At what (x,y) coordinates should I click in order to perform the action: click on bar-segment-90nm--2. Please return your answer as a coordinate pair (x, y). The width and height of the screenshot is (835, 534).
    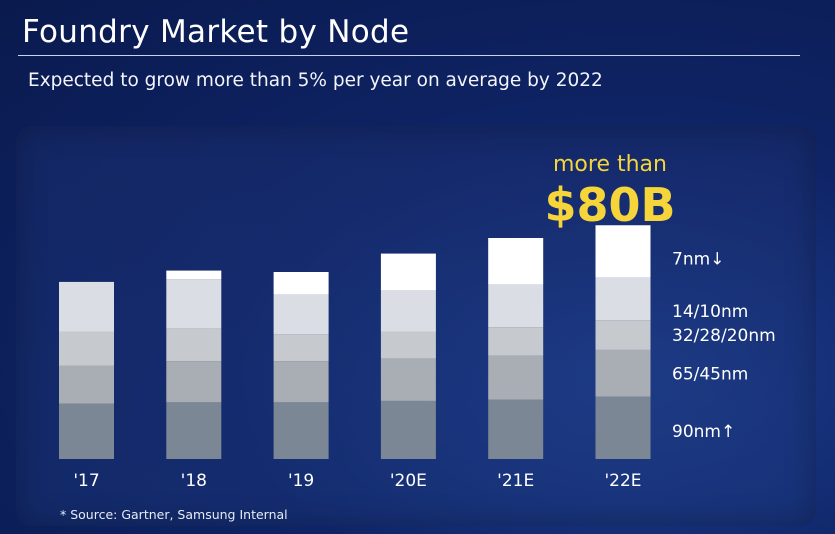
    Looking at the image, I should click on (301, 430).